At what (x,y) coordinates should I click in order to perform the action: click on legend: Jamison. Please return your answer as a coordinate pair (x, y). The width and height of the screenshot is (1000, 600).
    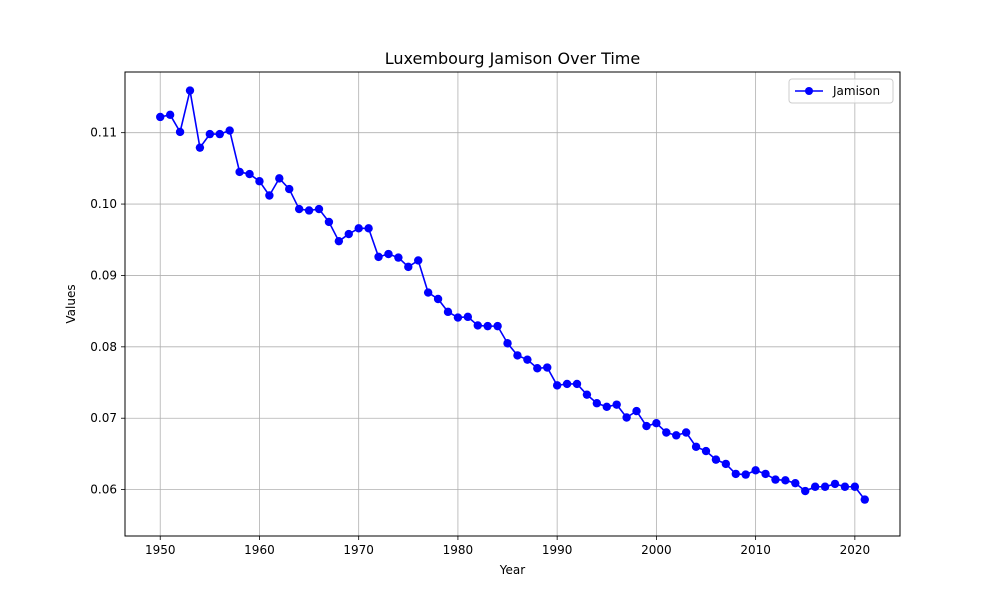
    Looking at the image, I should click on (841, 91).